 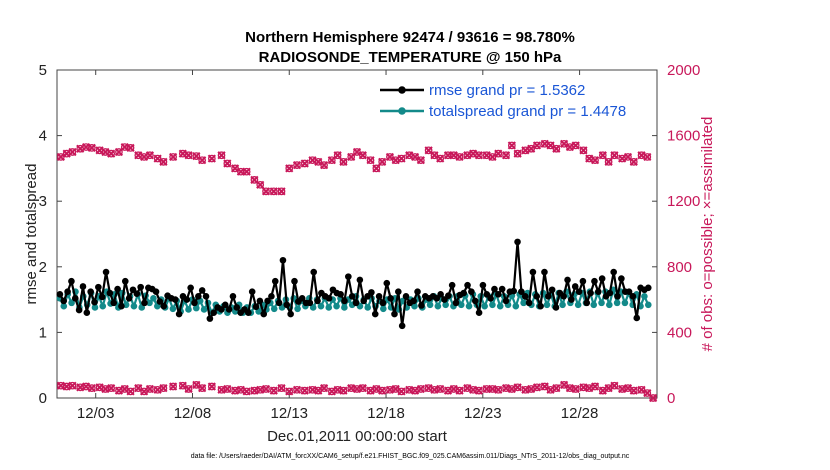 I want to click on legend-rmse-marker, so click(x=402, y=90).